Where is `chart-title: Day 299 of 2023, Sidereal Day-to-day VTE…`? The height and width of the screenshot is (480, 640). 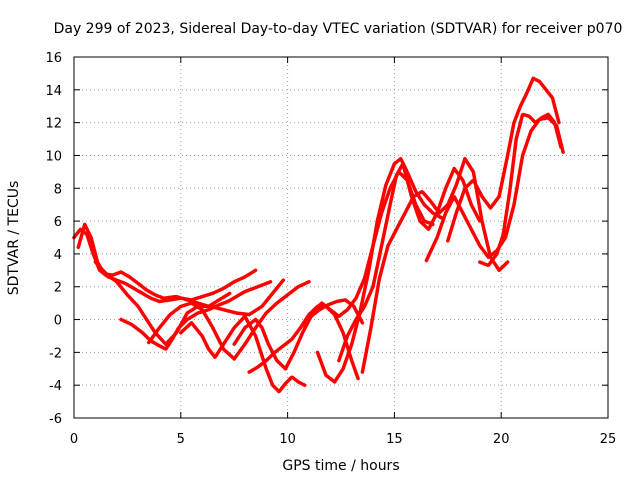
chart-title: Day 299 of 2023, Sidereal Day-to-day VTE… is located at coordinates (338, 29).